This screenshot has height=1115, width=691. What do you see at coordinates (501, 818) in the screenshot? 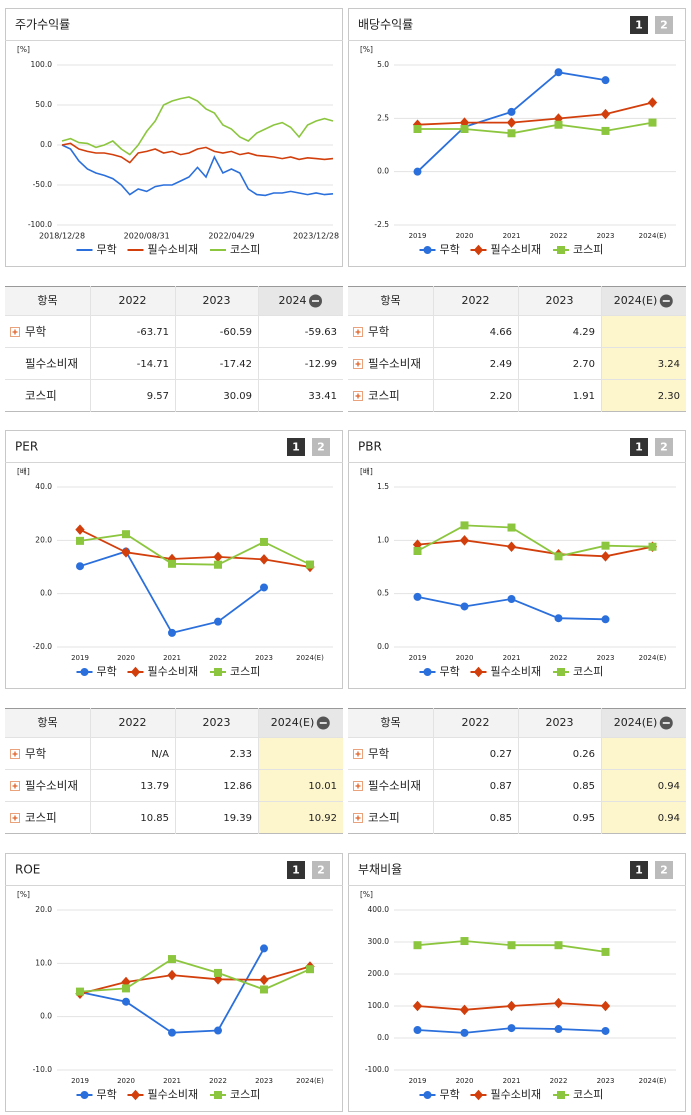
I see `table-value: 0.85` at bounding box center [501, 818].